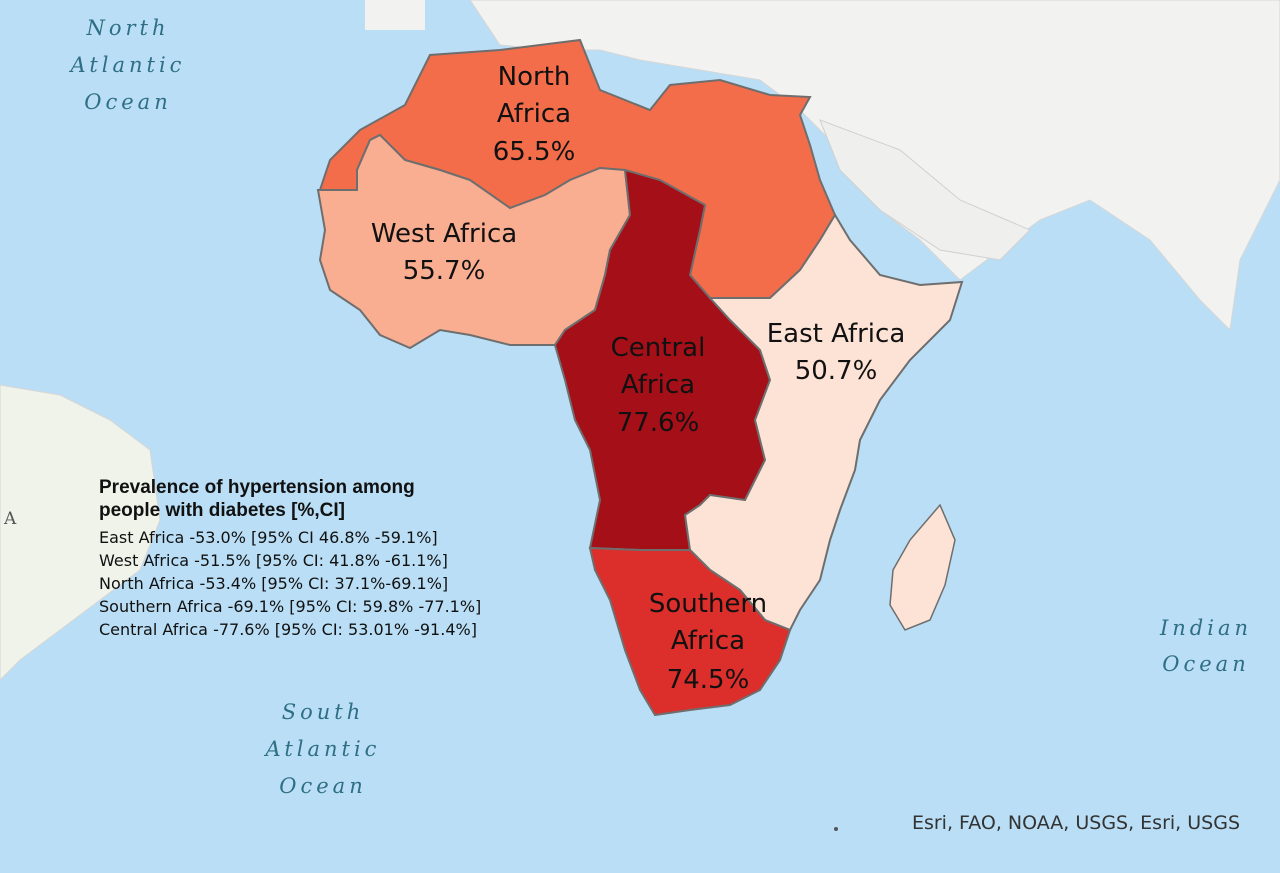  I want to click on label-southern-africa-line1: Southern, so click(708, 604).